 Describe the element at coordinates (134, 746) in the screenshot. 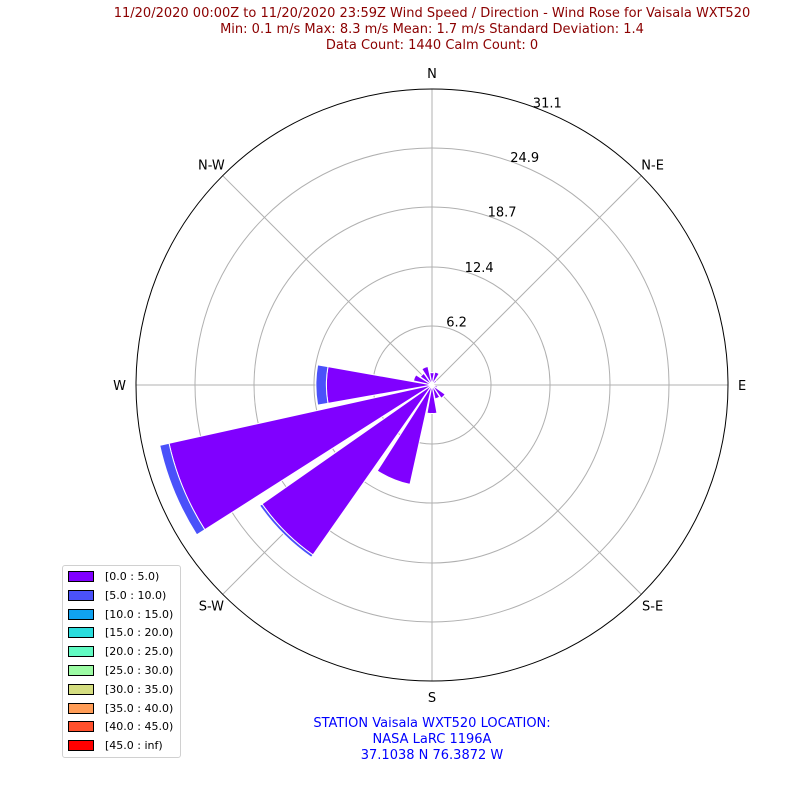

I see `legend-label-9: [45.0 : inf)` at that location.